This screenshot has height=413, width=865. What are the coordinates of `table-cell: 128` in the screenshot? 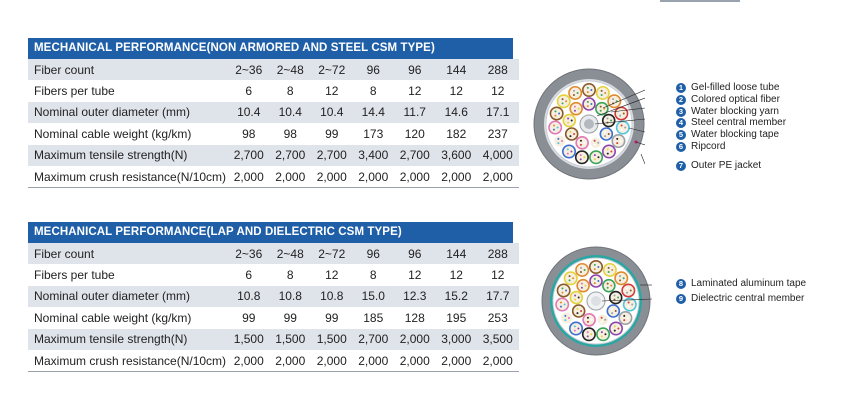 It's located at (415, 318).